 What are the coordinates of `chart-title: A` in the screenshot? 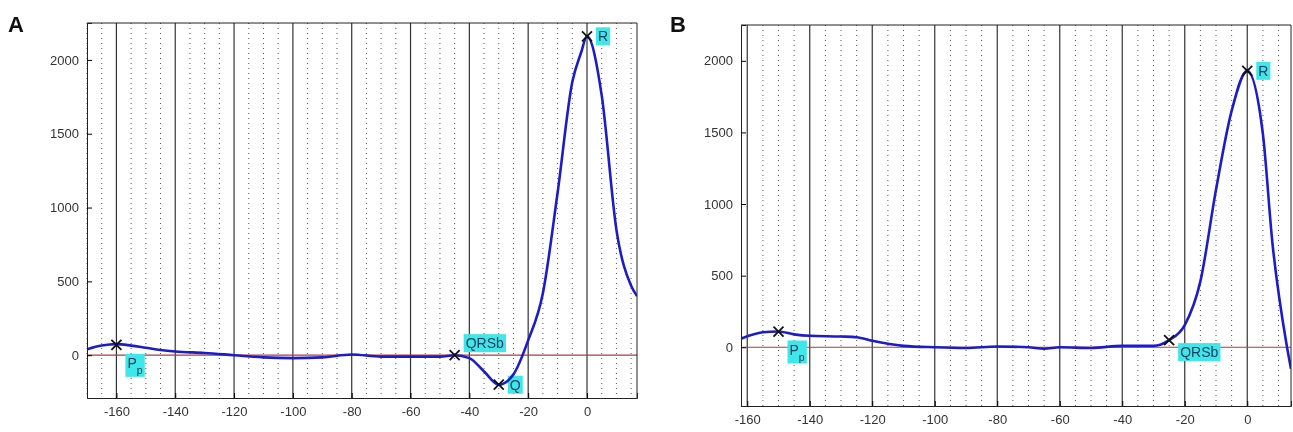 It's located at (16, 24).